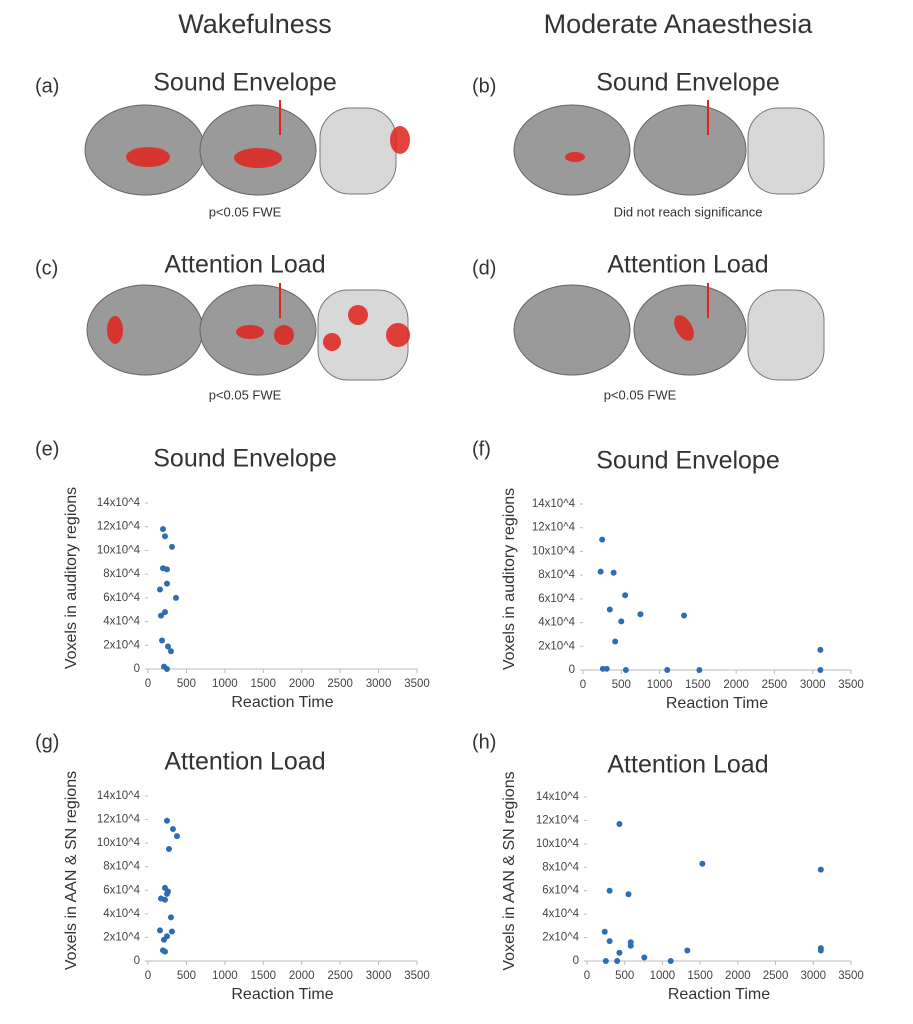 The width and height of the screenshot is (913, 1024). Describe the element at coordinates (640, 394) in the screenshot. I see `significance-note: p<0.05 FWE` at that location.